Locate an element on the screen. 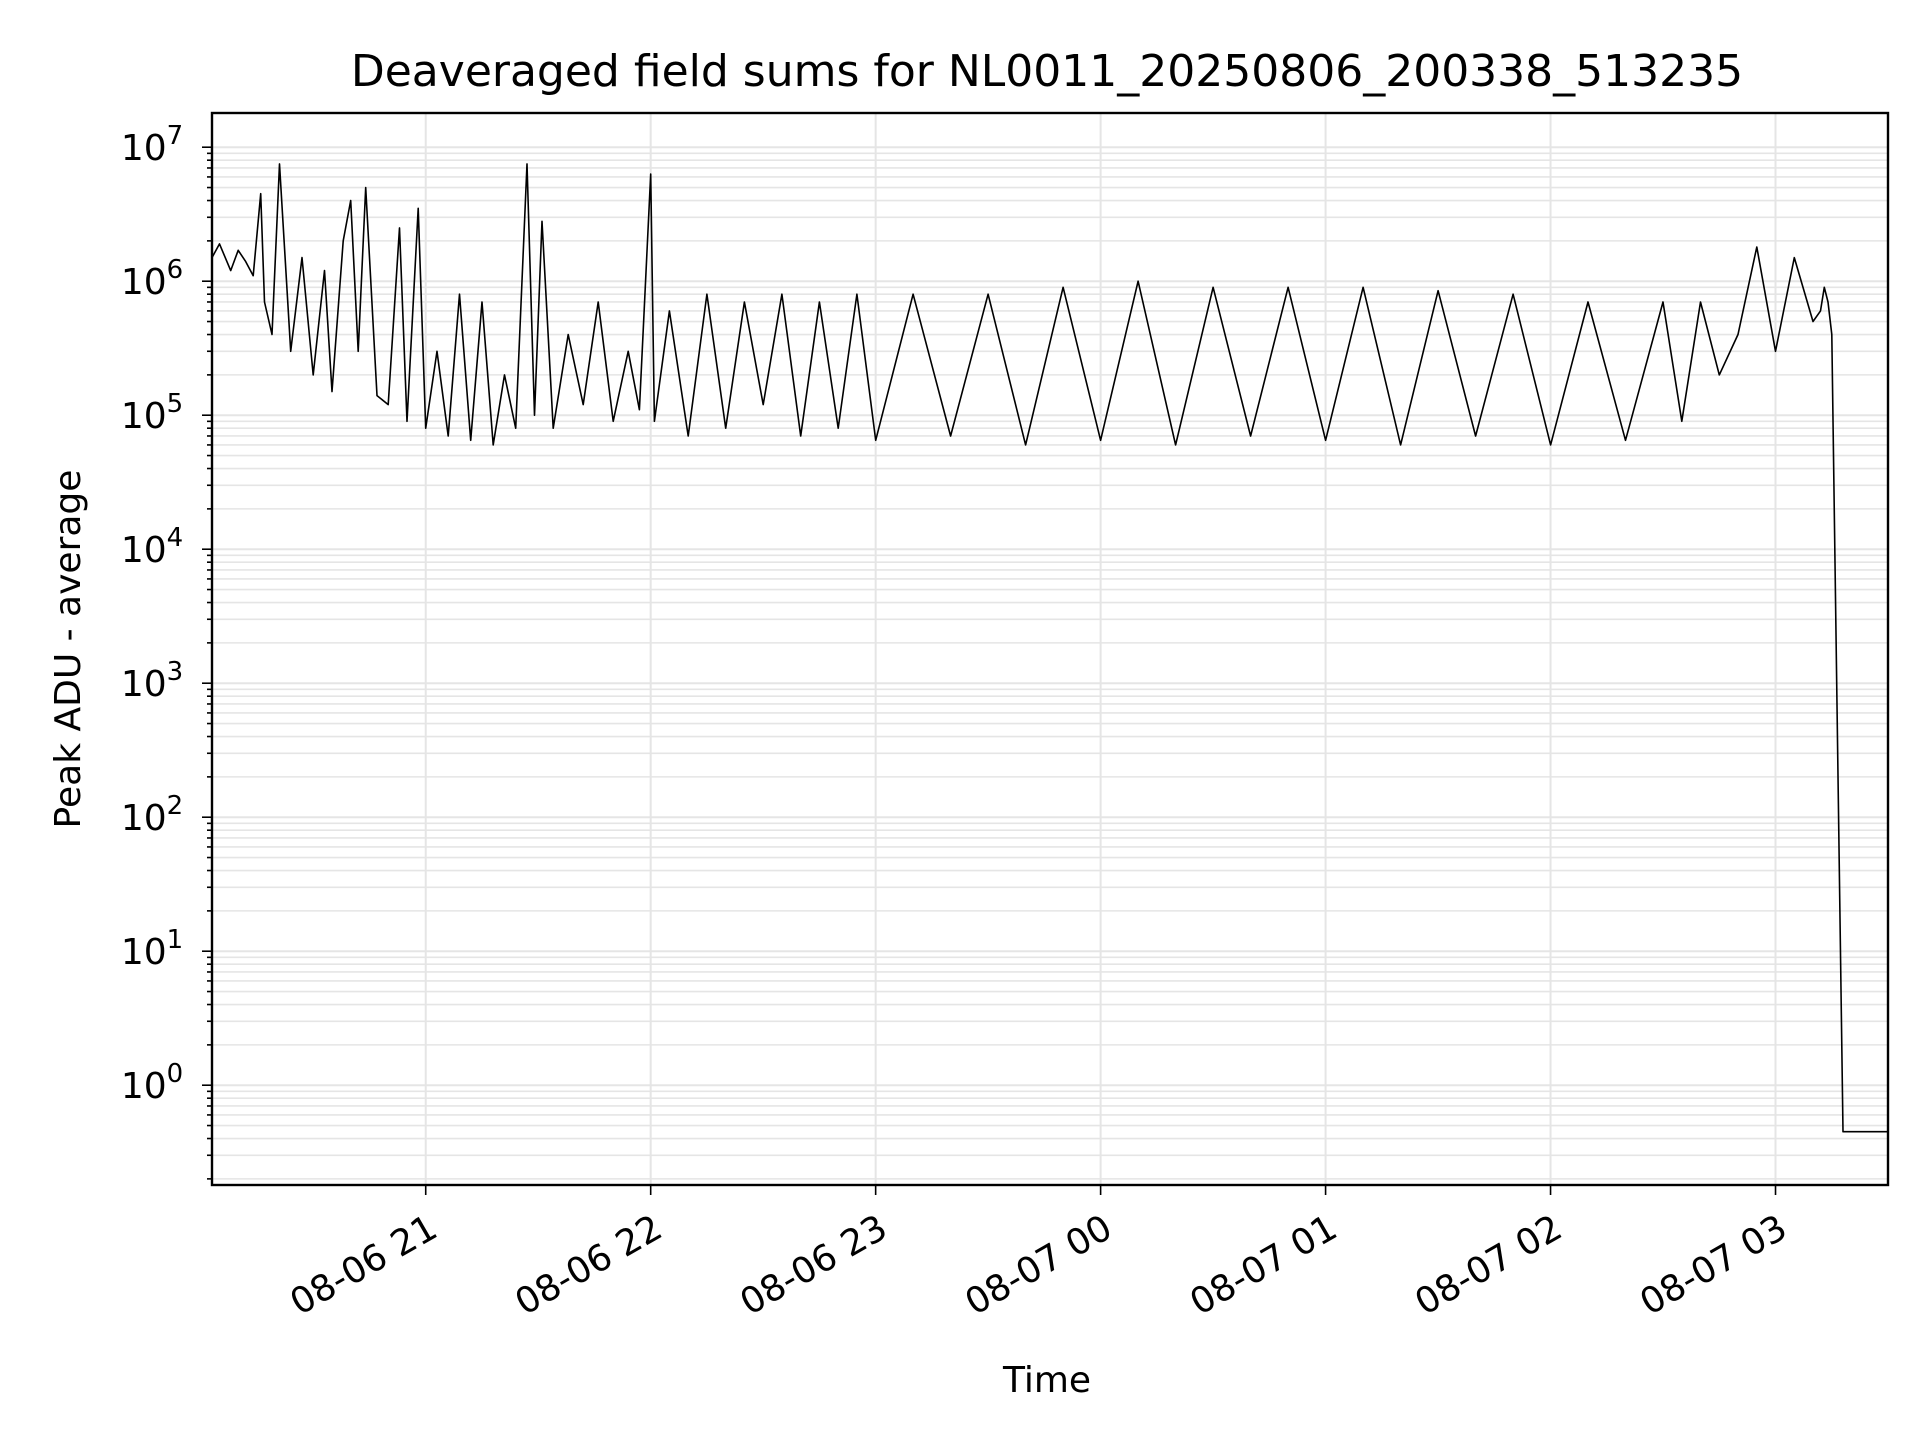 Image resolution: width=1920 pixels, height=1440 pixels. y-tick-label: 10³ is located at coordinates (152, 681).